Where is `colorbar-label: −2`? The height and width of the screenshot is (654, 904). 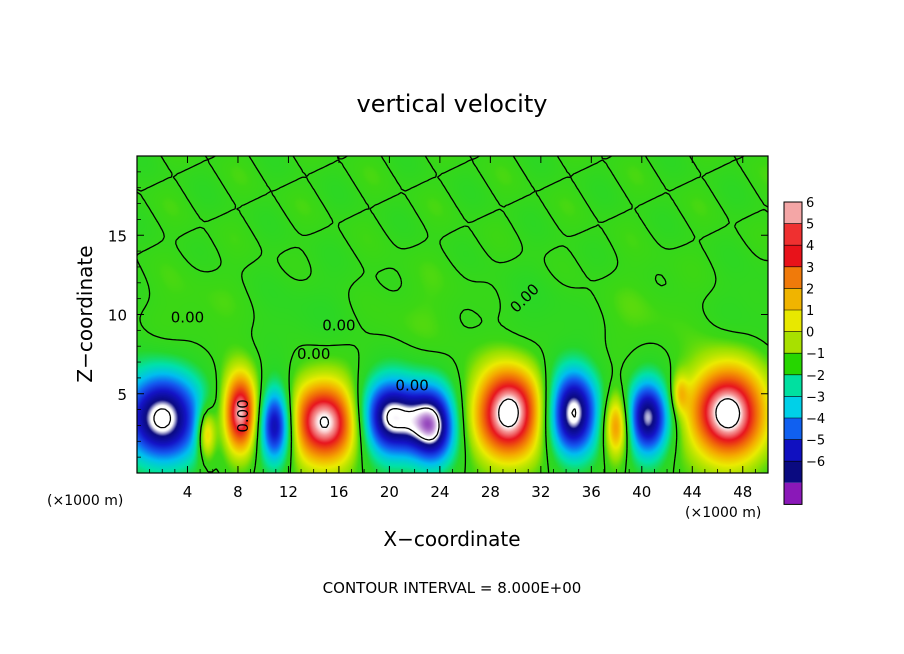
colorbar-label: −2 is located at coordinates (815, 376).